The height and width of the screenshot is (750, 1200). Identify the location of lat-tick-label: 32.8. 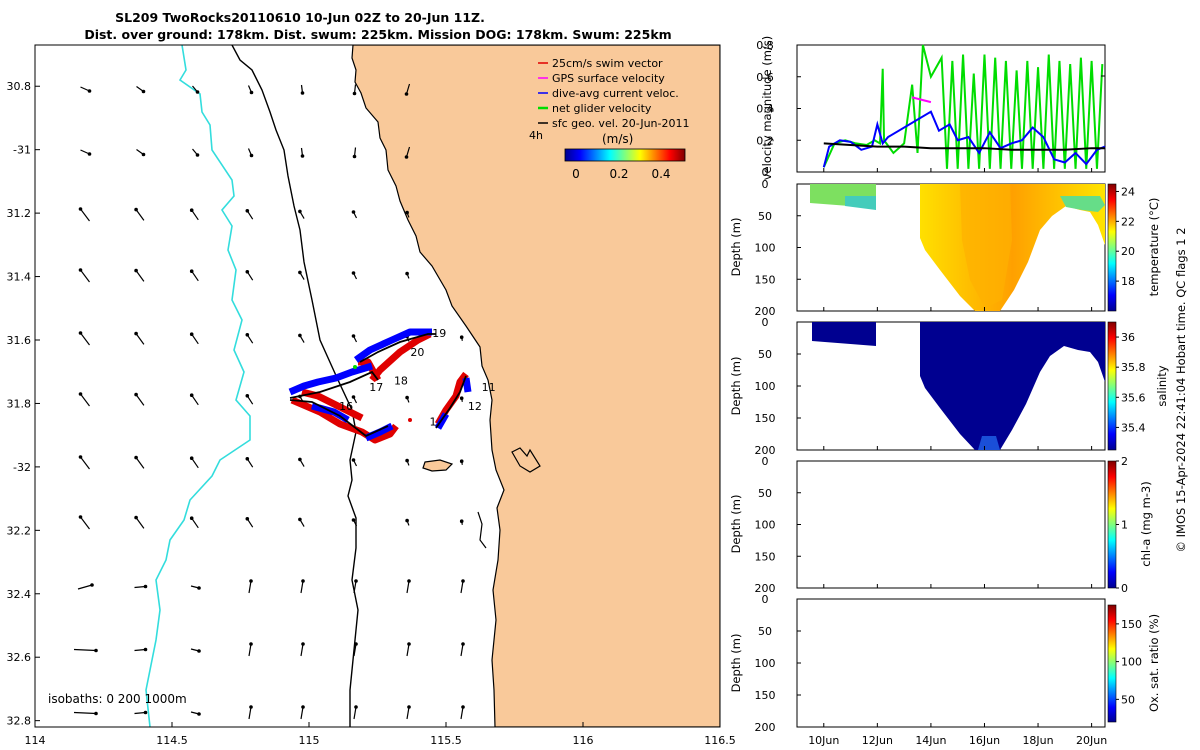
(19, 721).